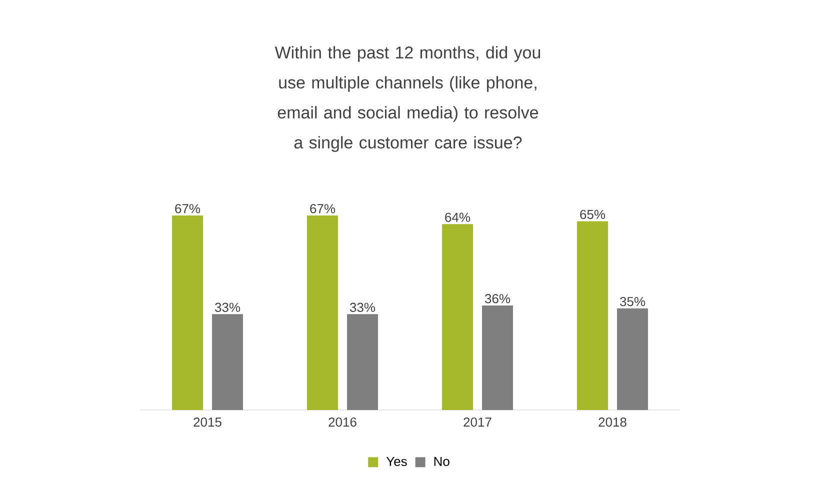 Image resolution: width=817 pixels, height=495 pixels. I want to click on x-tick-label: 2018, so click(612, 422).